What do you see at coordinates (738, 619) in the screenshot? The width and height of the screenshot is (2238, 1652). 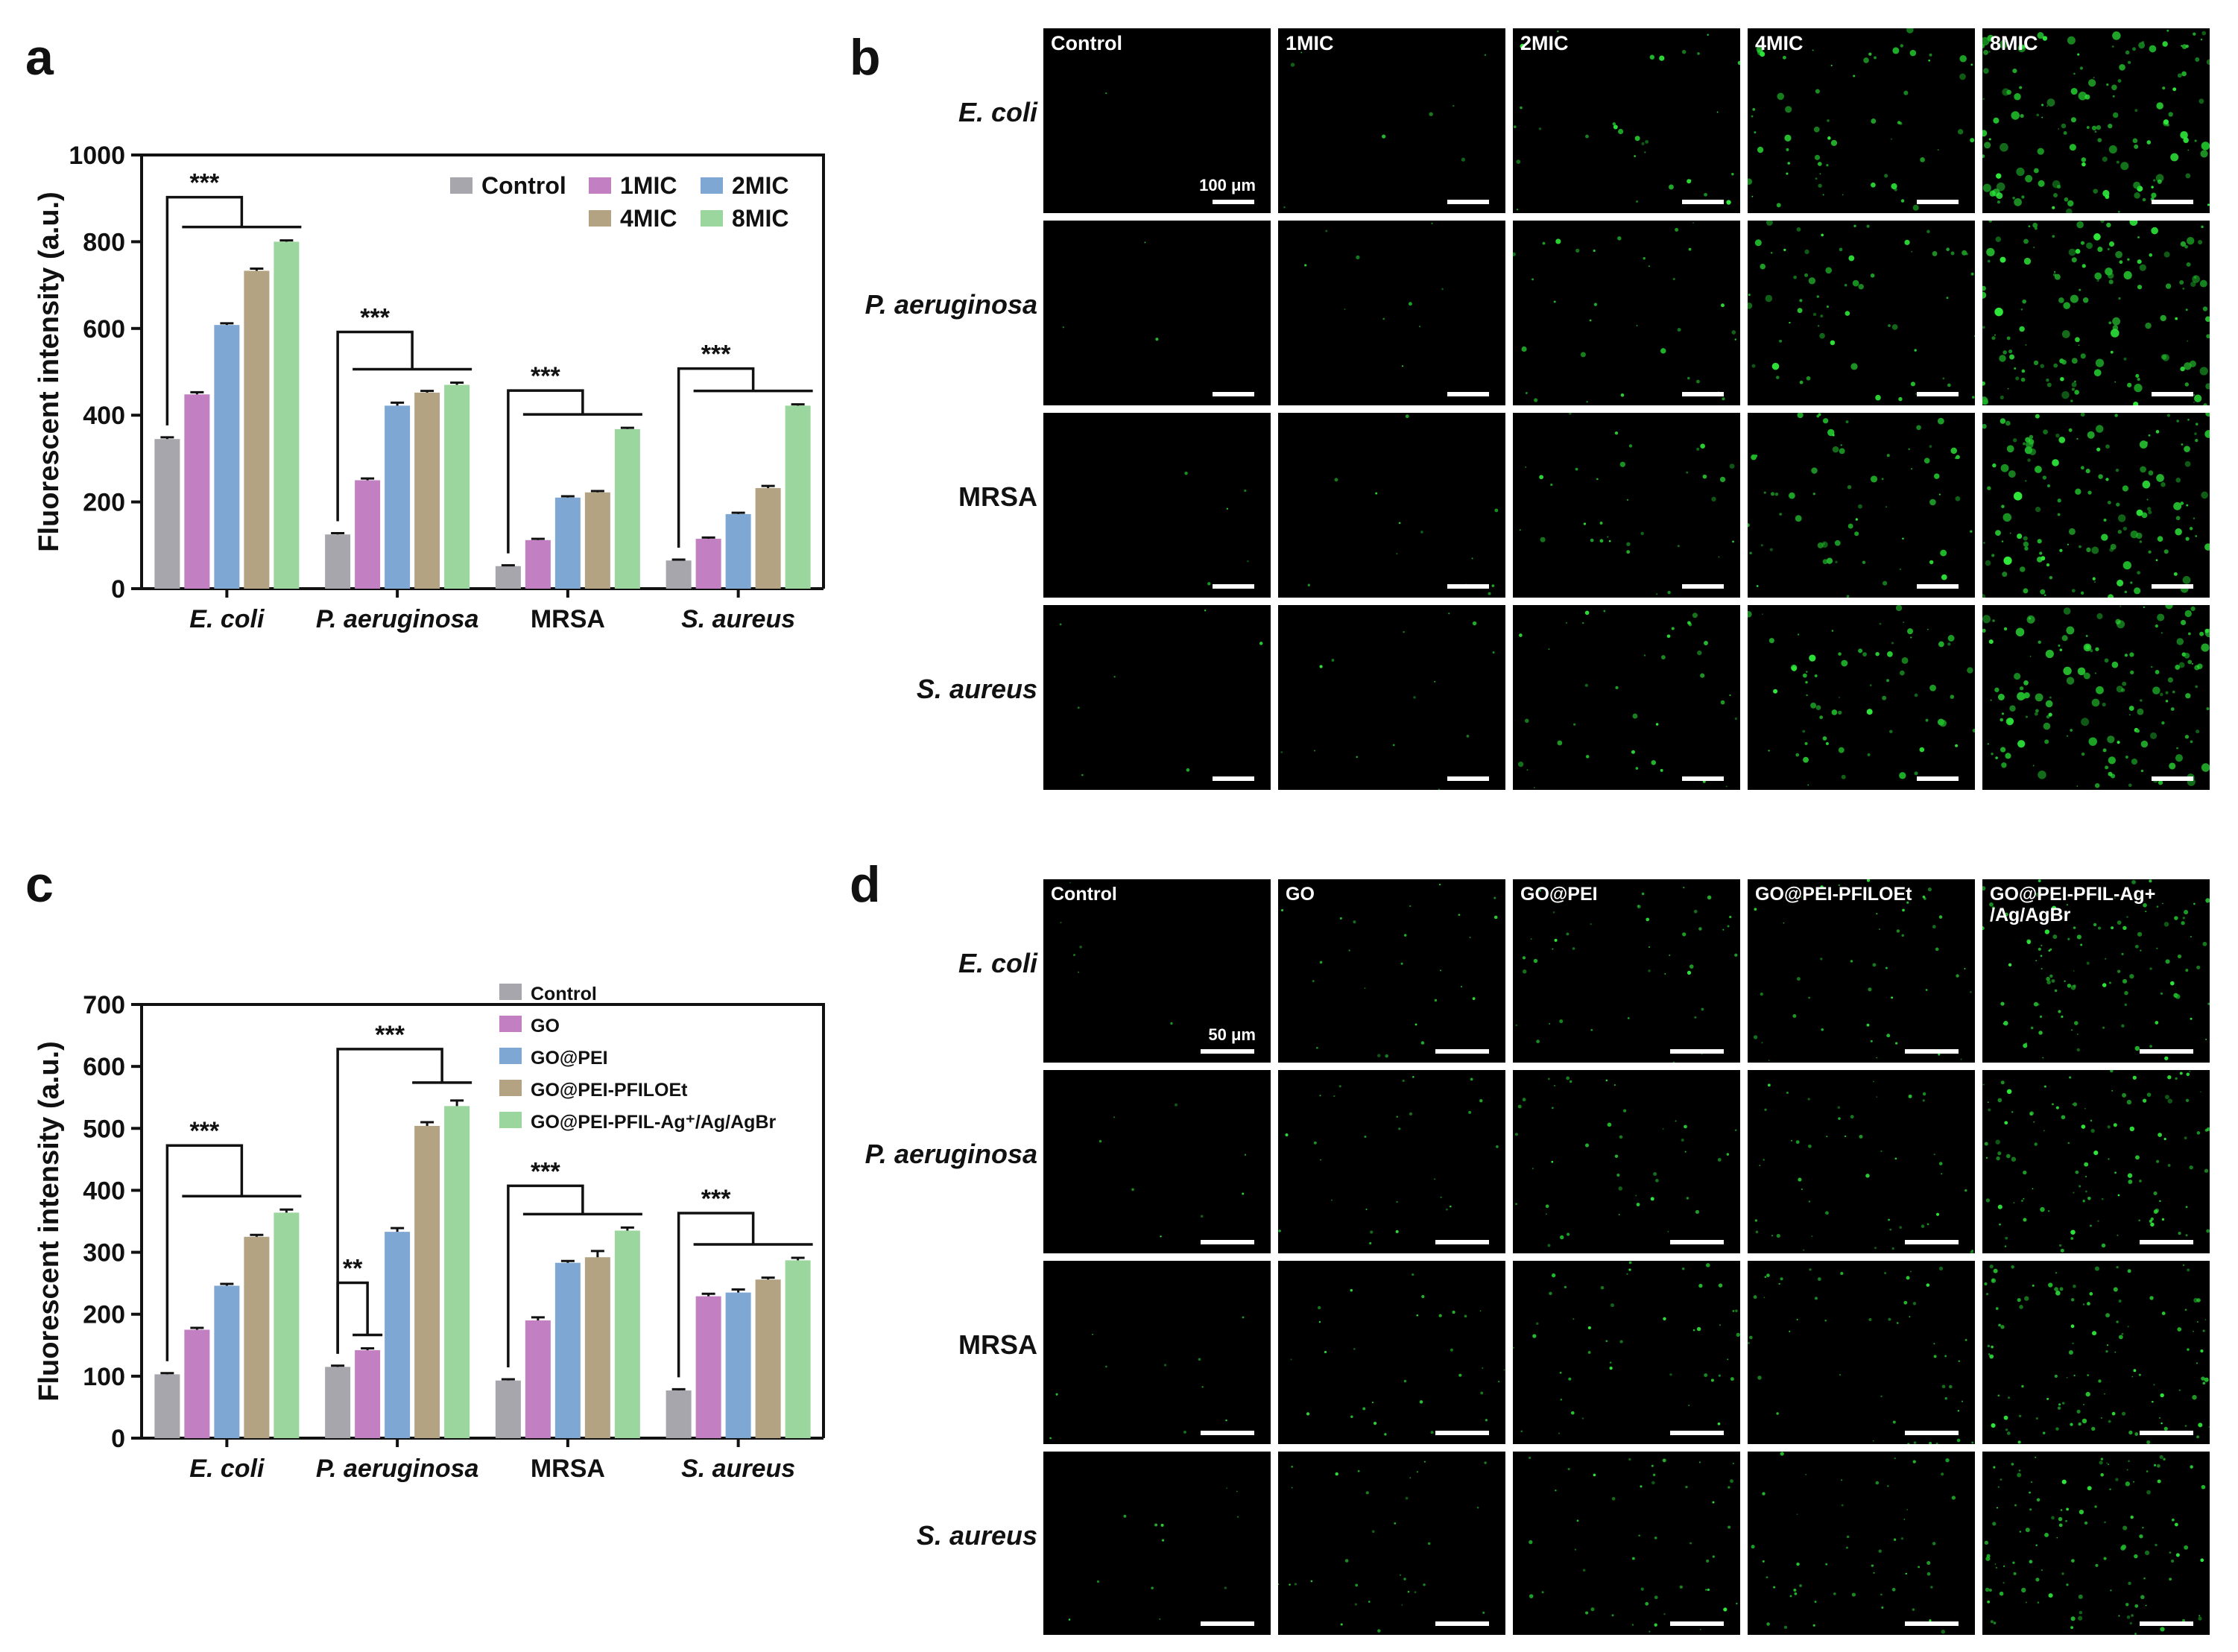 I see `chart-a-x-tick-label: S. aureus` at bounding box center [738, 619].